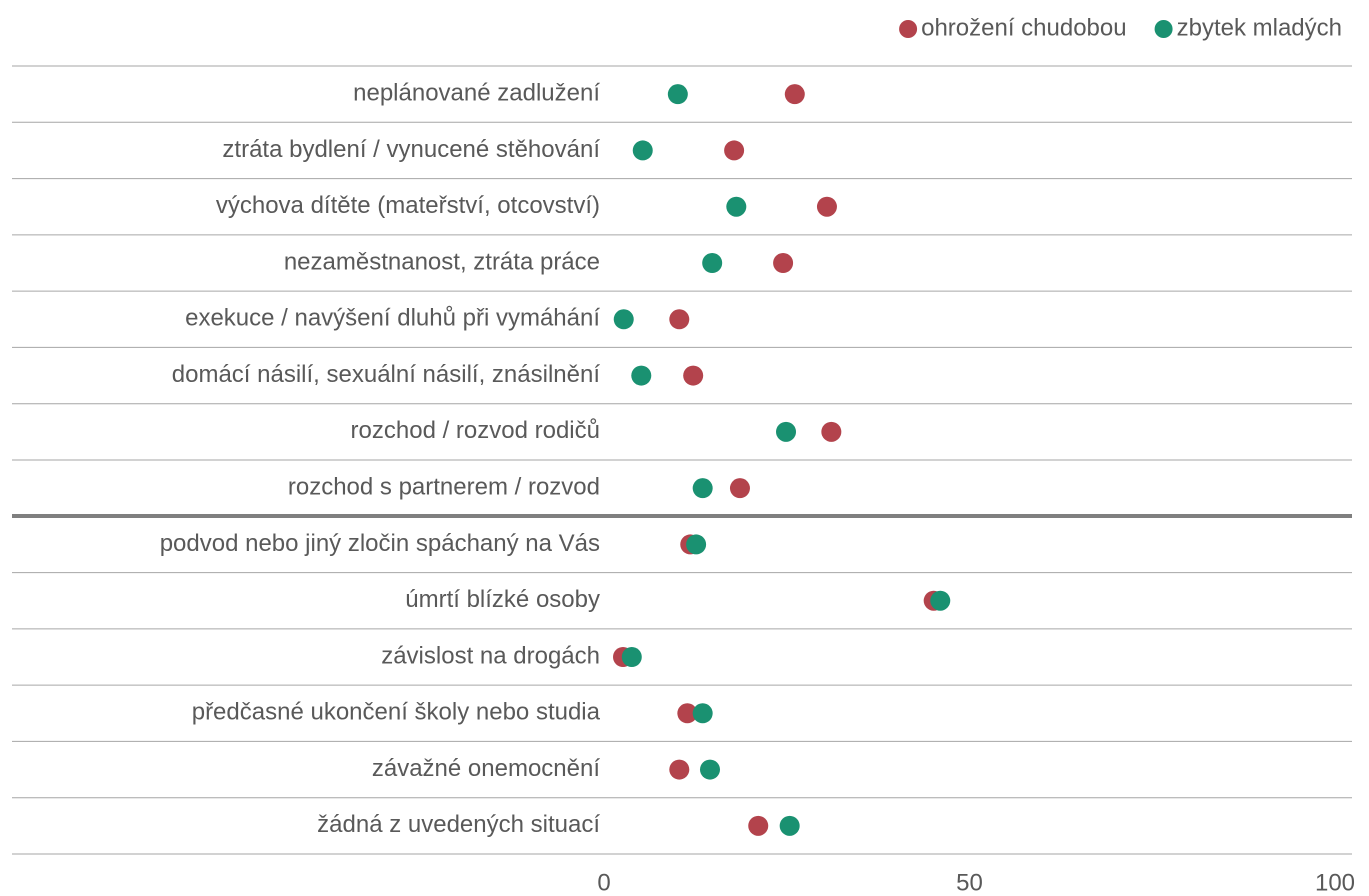 The width and height of the screenshot is (1369, 896). I want to click on category-label: exekuce / navýšení dluhů při vymáhání, so click(392, 318).